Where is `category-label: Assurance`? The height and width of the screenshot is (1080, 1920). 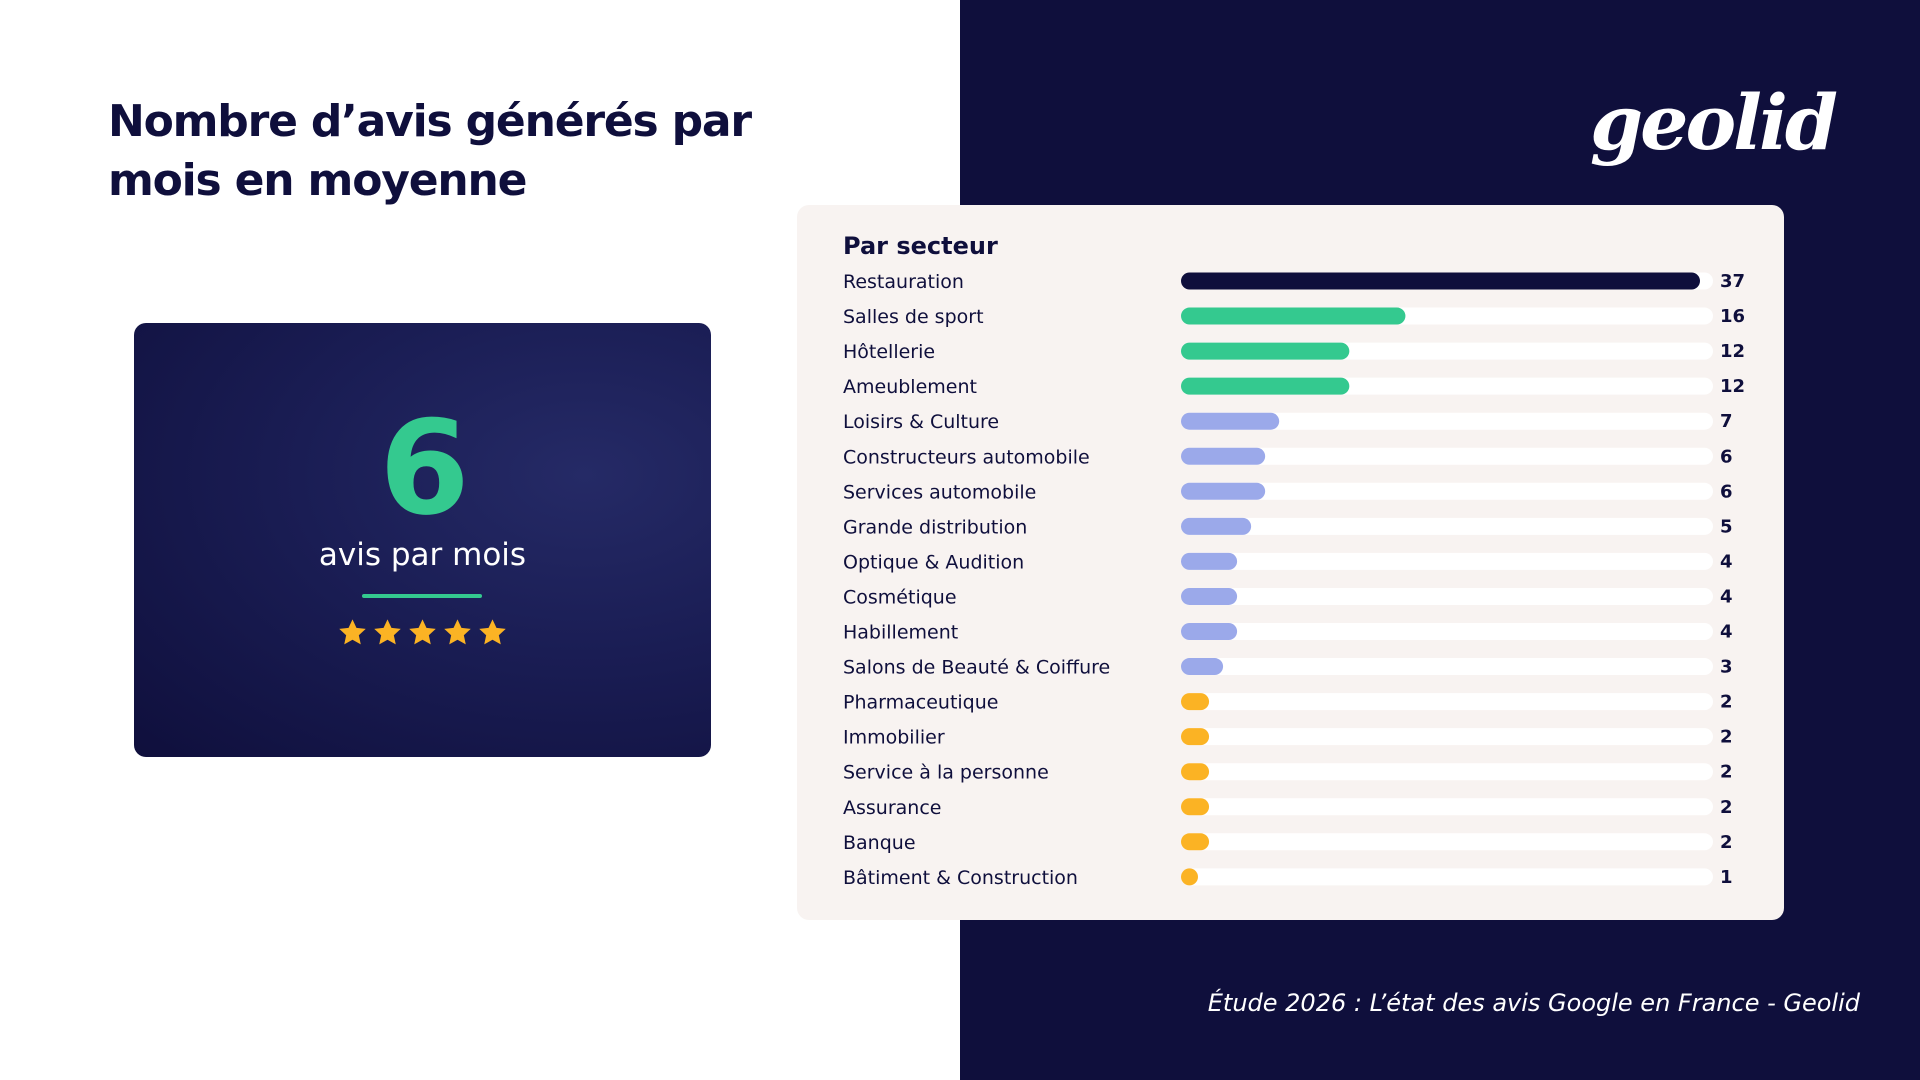
category-label: Assurance is located at coordinates (892, 808).